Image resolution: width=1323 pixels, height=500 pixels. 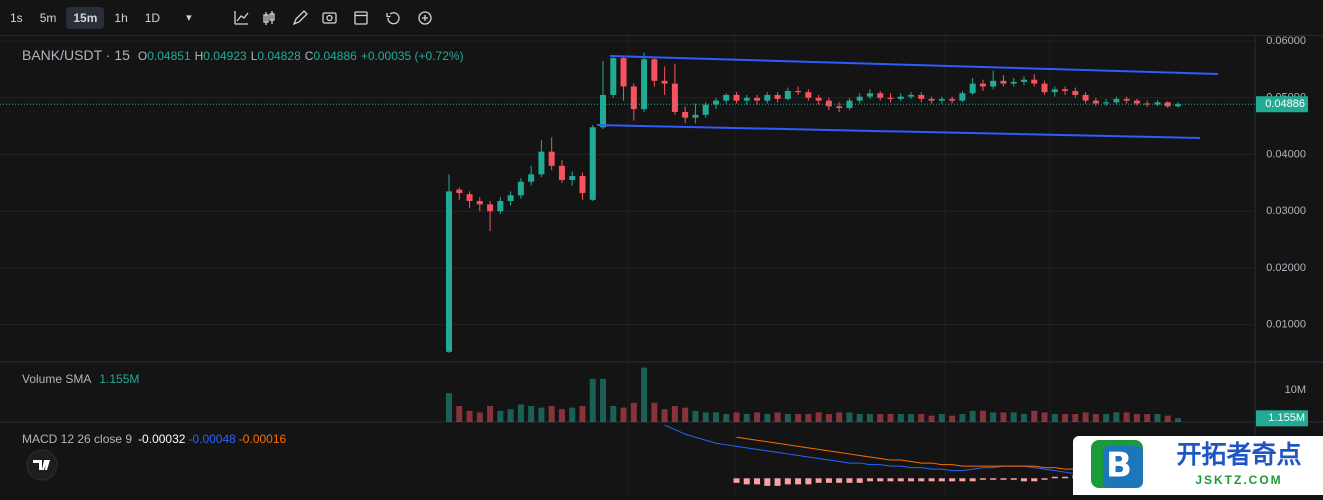 What do you see at coordinates (392, 18) in the screenshot?
I see `replay-icon` at bounding box center [392, 18].